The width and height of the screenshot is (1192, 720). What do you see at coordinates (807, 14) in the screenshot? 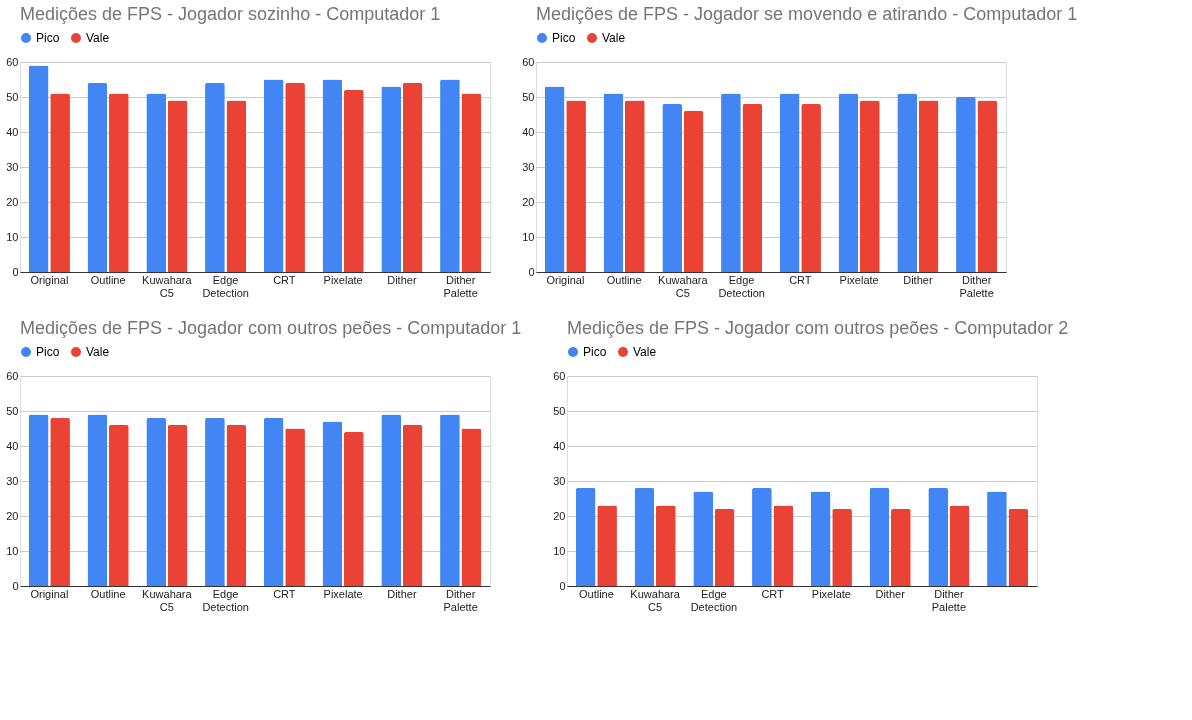
I see `chart-title: Medições de FPS - Jogador se movendo e atirando - Computador 1` at bounding box center [807, 14].